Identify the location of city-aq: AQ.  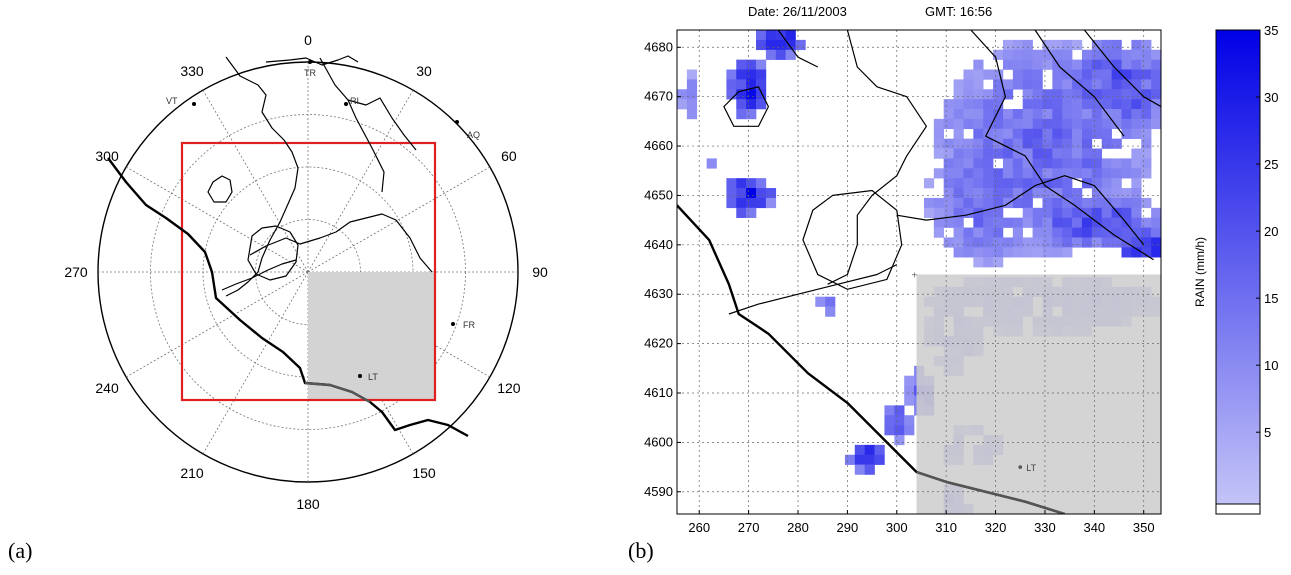
(467, 130).